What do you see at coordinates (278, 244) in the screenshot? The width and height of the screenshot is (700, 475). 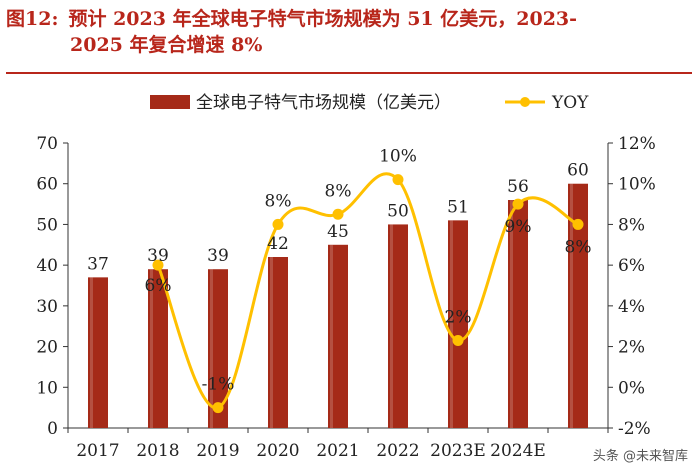 I see `bar-value-label: 42` at bounding box center [278, 244].